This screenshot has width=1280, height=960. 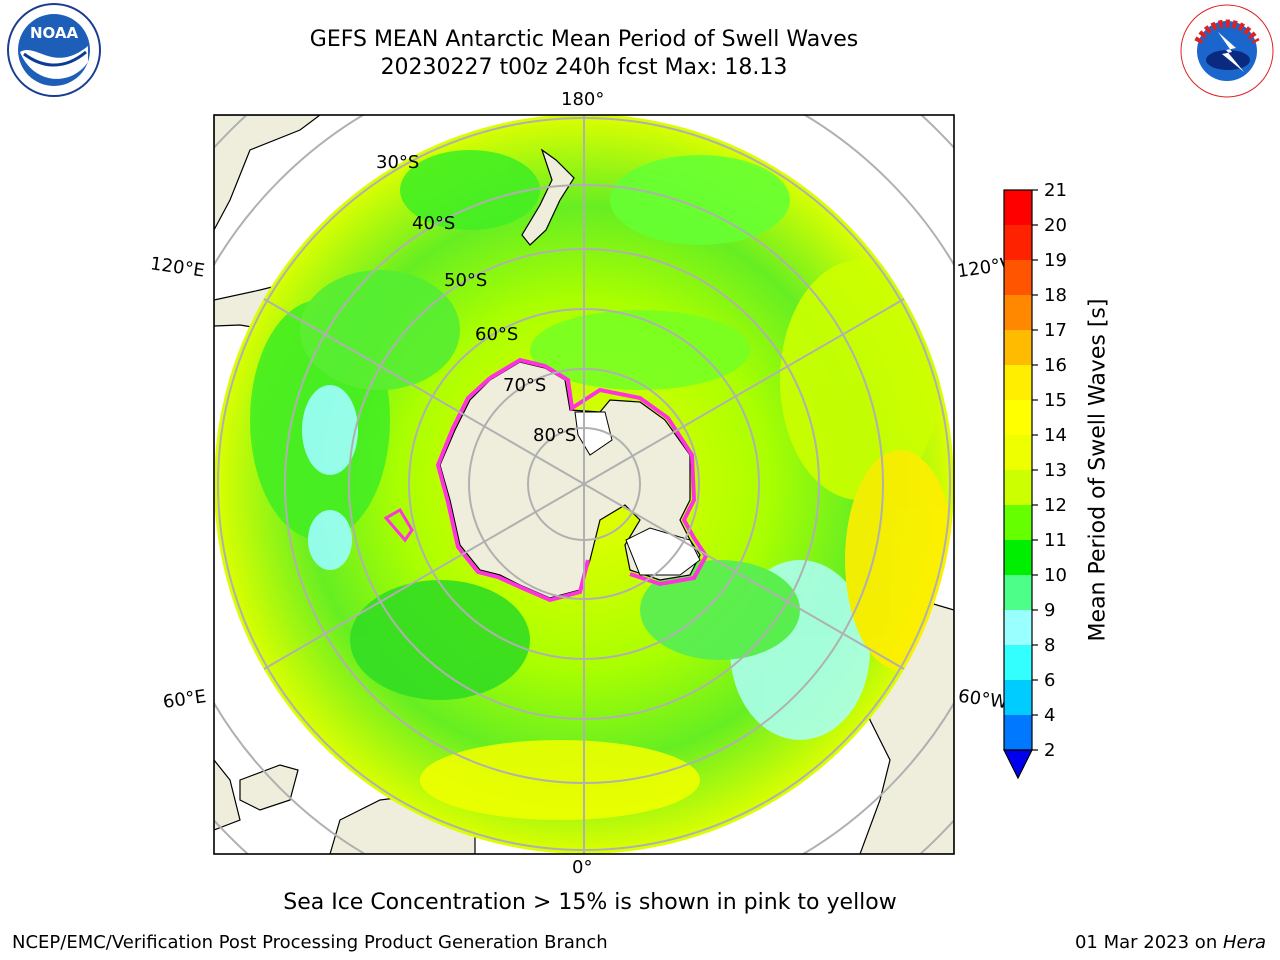 What do you see at coordinates (1049, 750) in the screenshot?
I see `colorbar-tick-label: 2` at bounding box center [1049, 750].